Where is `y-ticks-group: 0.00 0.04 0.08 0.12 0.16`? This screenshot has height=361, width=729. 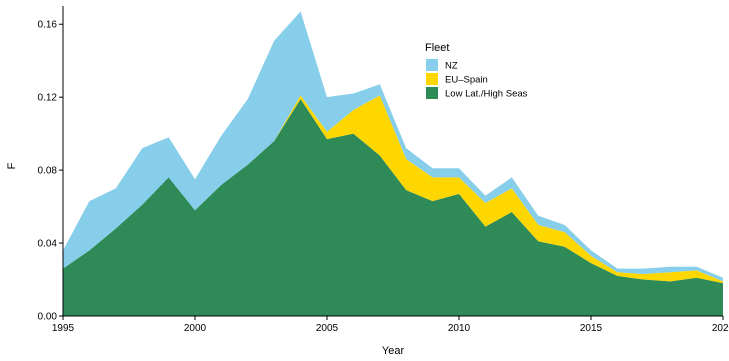
y-ticks-group: 0.00 0.04 0.08 0.12 0.16 is located at coordinates (50, 171).